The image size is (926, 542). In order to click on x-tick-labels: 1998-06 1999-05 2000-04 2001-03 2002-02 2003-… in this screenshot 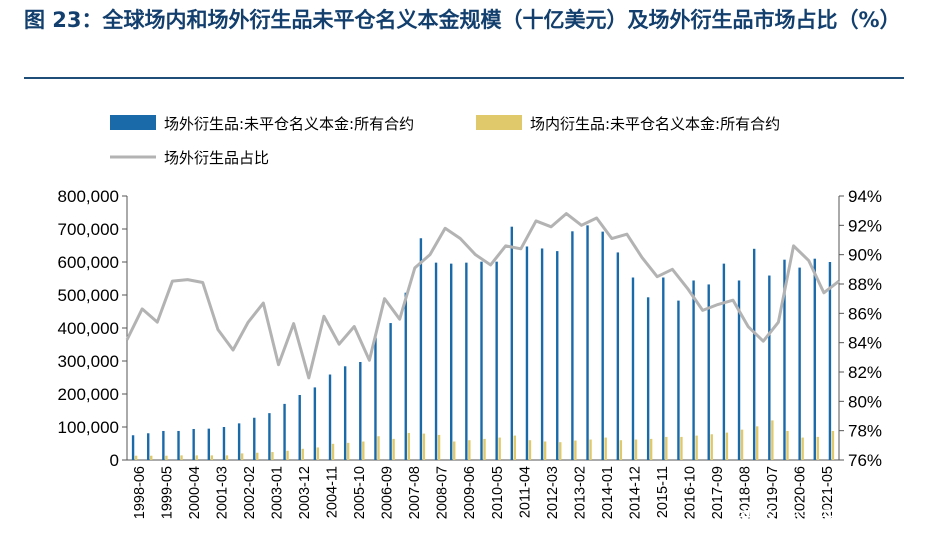, I will do `click(484, 492)`.